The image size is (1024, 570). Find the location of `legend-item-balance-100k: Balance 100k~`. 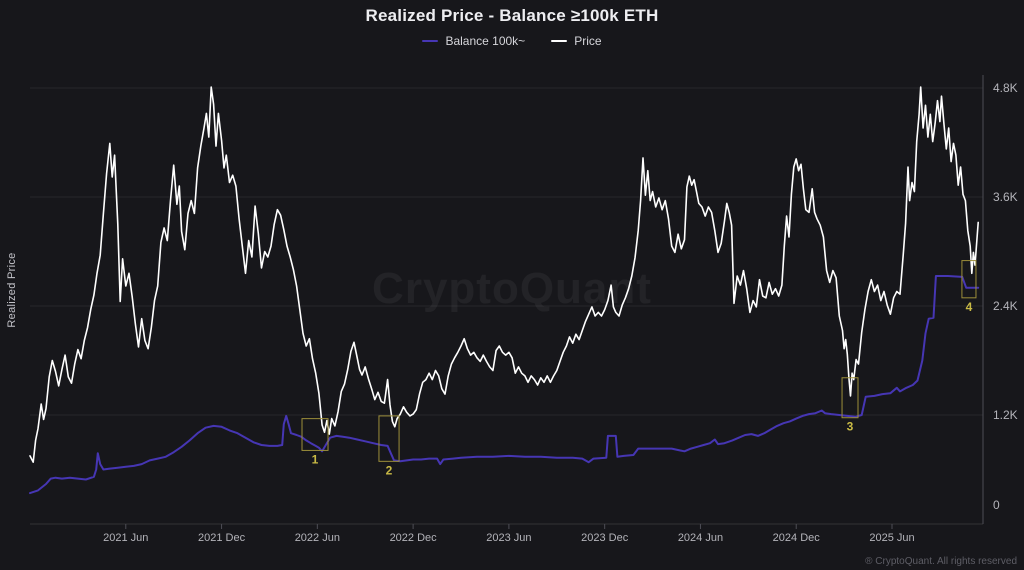

legend-item-balance-100k: Balance 100k~ is located at coordinates (473, 41).